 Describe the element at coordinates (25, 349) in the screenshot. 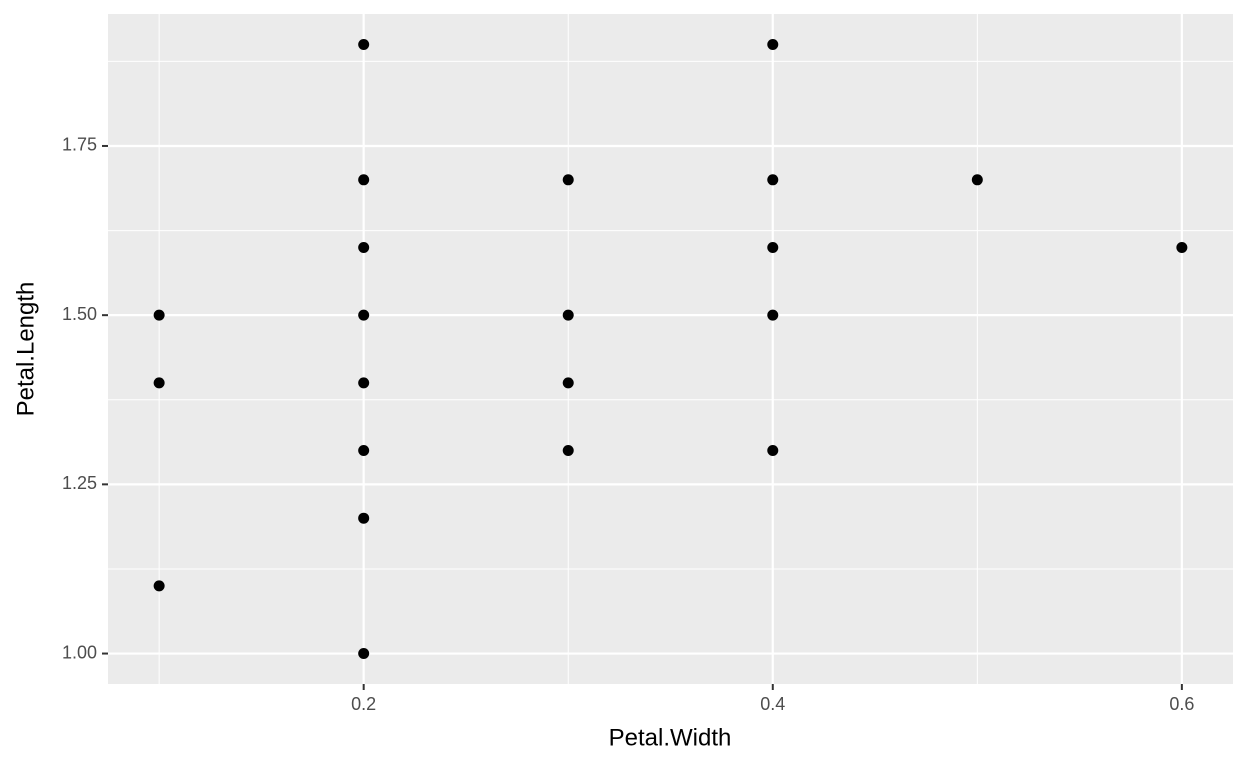

I see `y-axis-title: Petal.Length` at that location.